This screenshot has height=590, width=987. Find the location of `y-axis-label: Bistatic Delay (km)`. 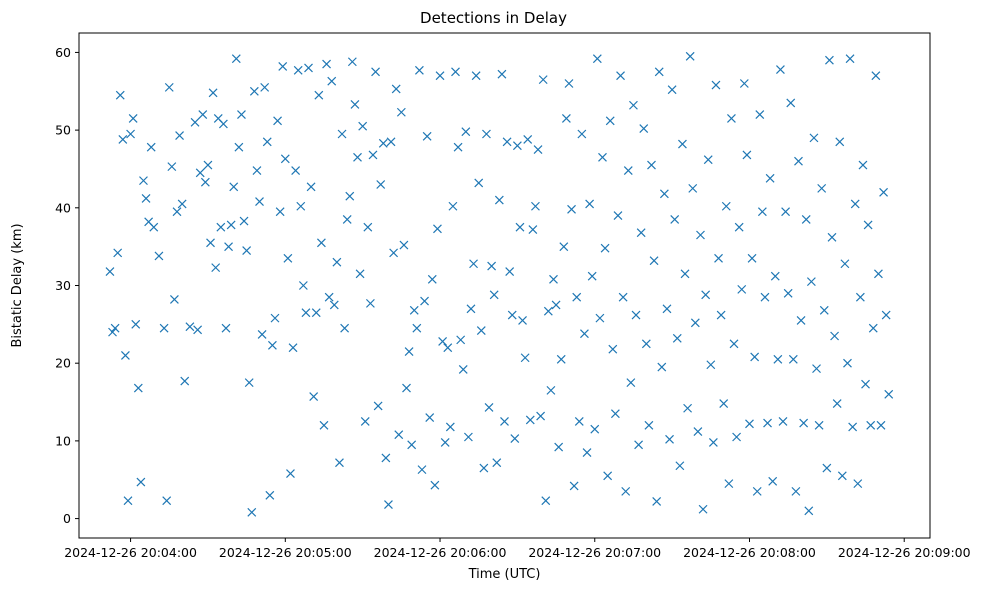

y-axis-label: Bistatic Delay (km) is located at coordinates (17, 285).